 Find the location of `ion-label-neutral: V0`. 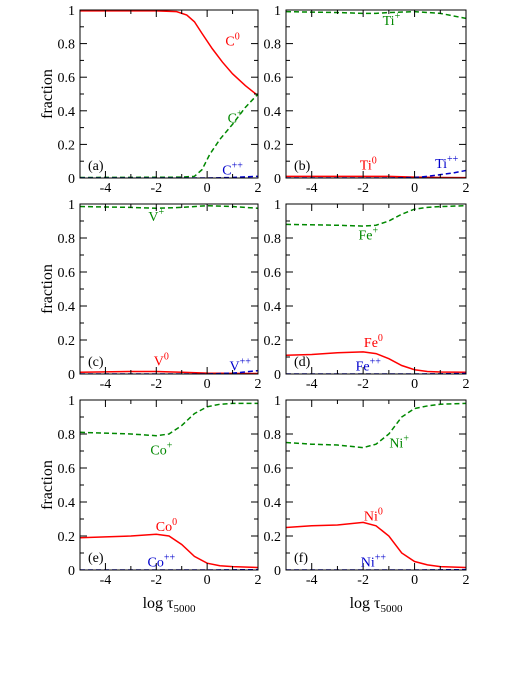

ion-label-neutral: V0 is located at coordinates (161, 361).